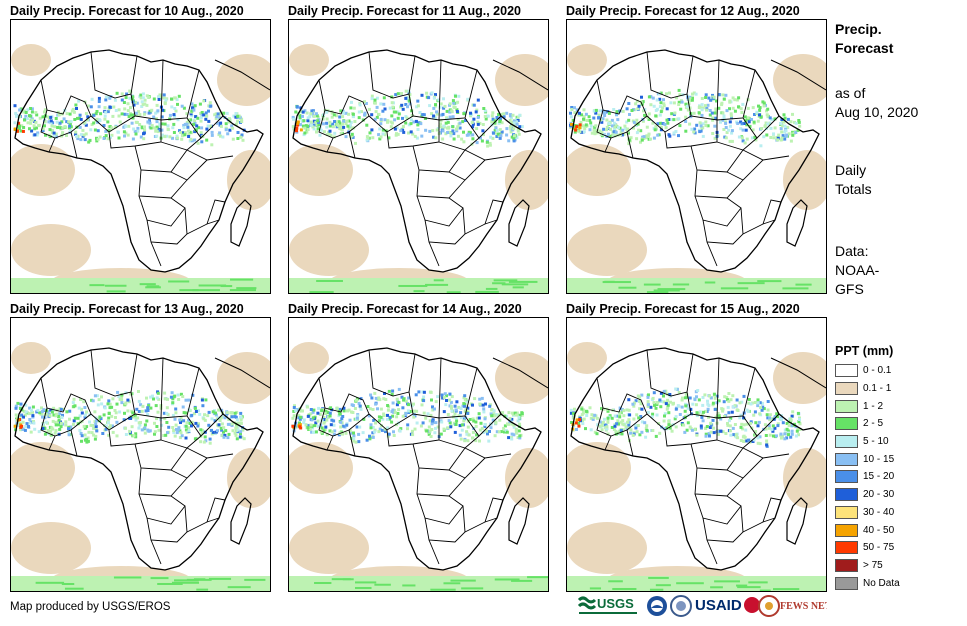 The width and height of the screenshot is (967, 626). Describe the element at coordinates (242, 373) in the screenshot. I see `arabia-coastline` at that location.